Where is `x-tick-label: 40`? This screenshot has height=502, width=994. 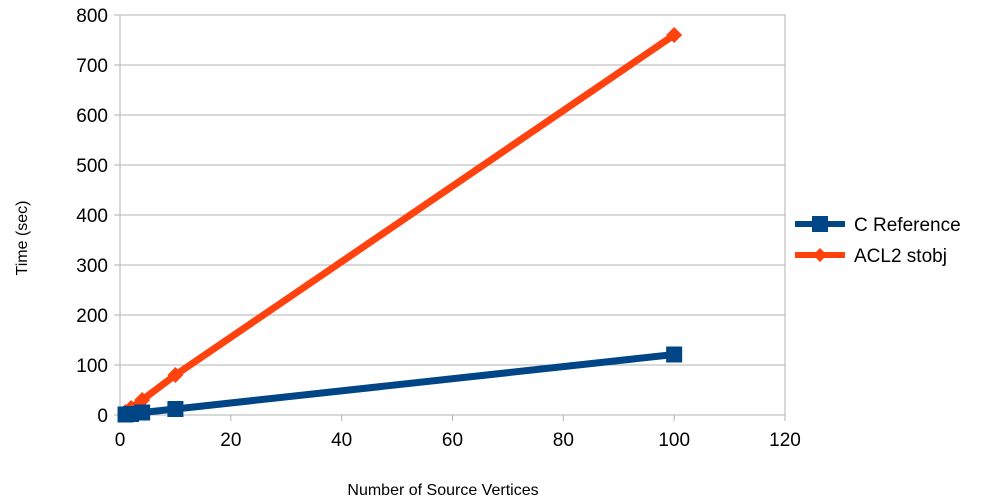
x-tick-label: 40 is located at coordinates (341, 440).